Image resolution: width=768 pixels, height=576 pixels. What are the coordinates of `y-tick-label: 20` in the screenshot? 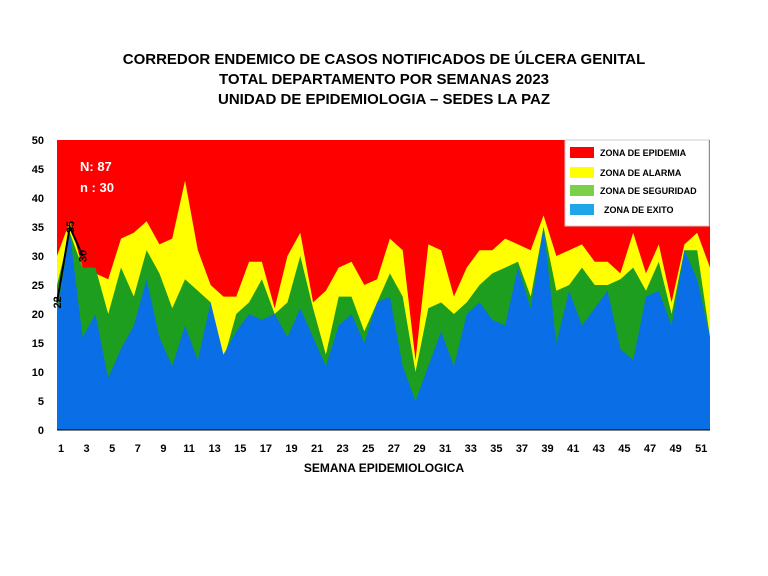 It's located at (38, 315).